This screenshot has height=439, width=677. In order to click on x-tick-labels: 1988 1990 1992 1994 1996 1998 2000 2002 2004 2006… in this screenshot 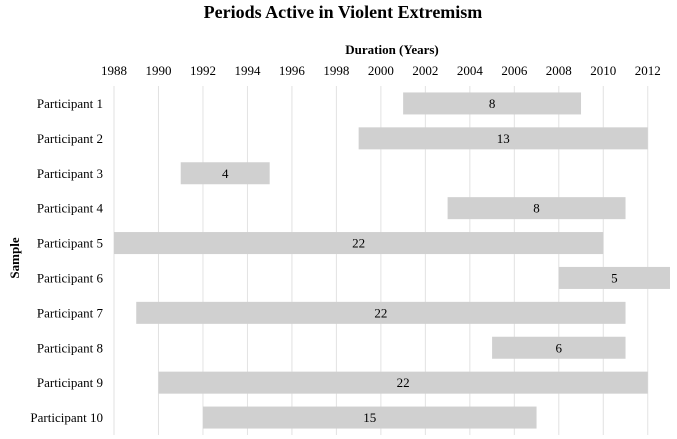, I will do `click(381, 70)`.